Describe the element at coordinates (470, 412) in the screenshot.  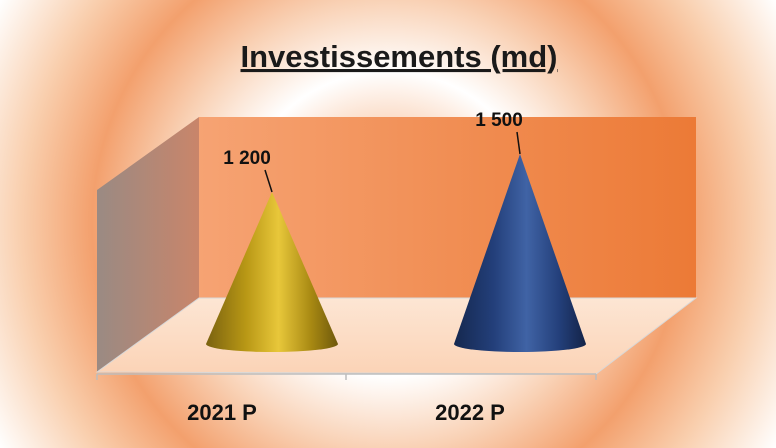
I see `category-label: 2022 P` at that location.